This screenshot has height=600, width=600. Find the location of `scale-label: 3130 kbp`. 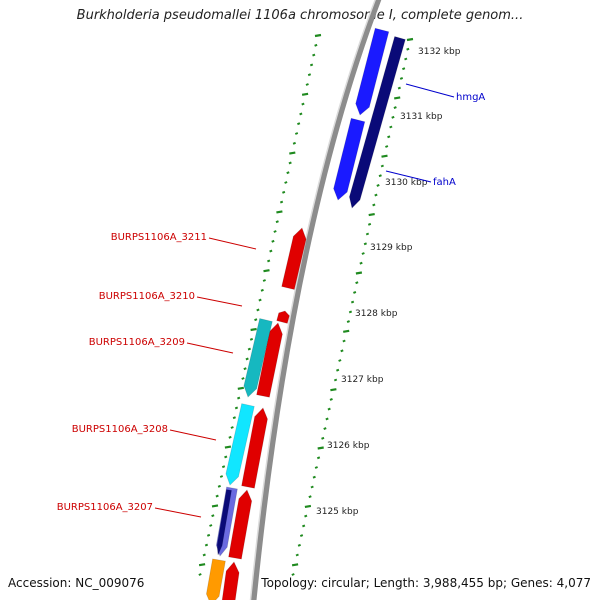

scale-label: 3130 kbp is located at coordinates (406, 183).